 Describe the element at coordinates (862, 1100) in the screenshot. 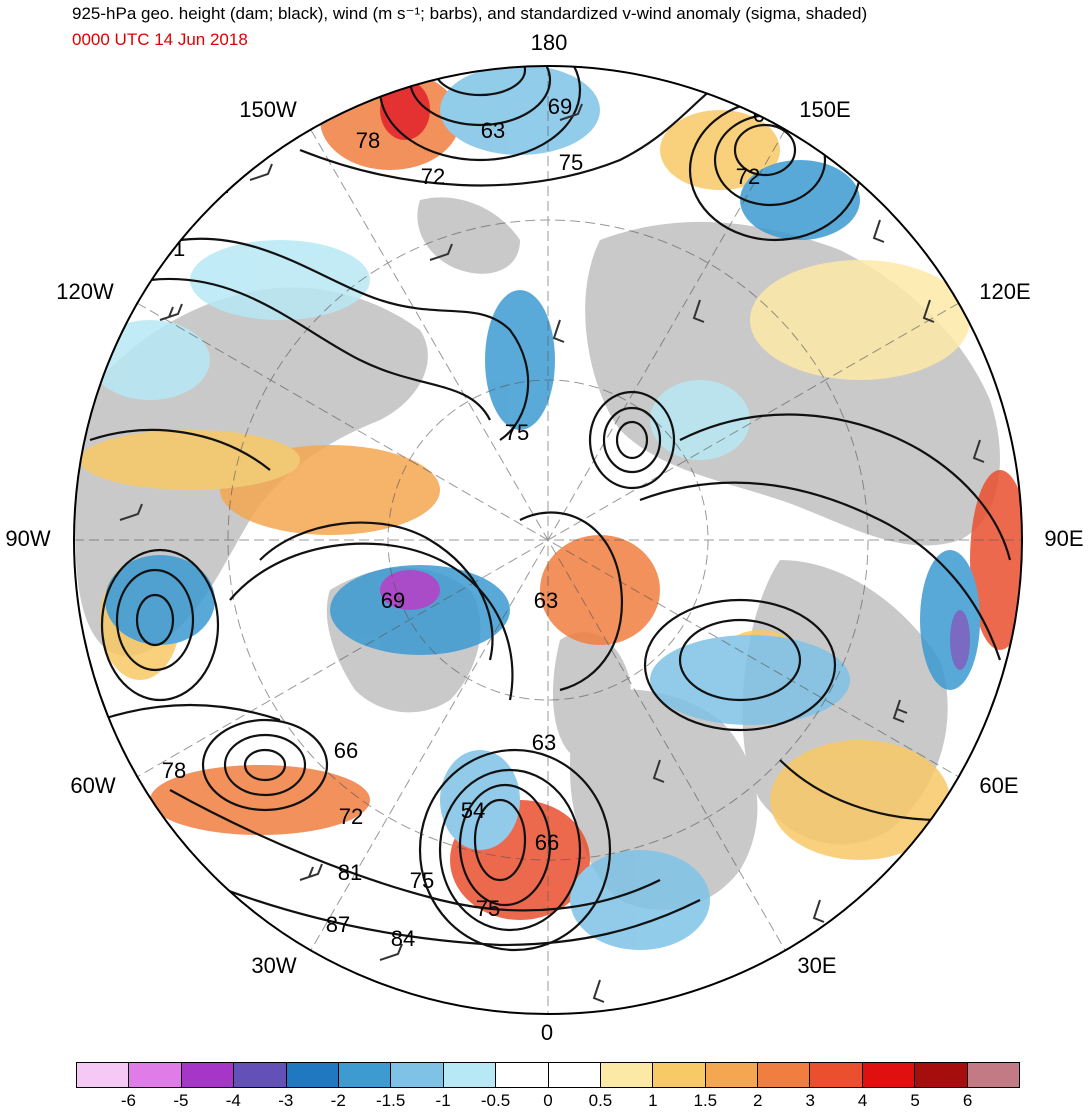

I see `colorbar-tick-label: 4` at that location.